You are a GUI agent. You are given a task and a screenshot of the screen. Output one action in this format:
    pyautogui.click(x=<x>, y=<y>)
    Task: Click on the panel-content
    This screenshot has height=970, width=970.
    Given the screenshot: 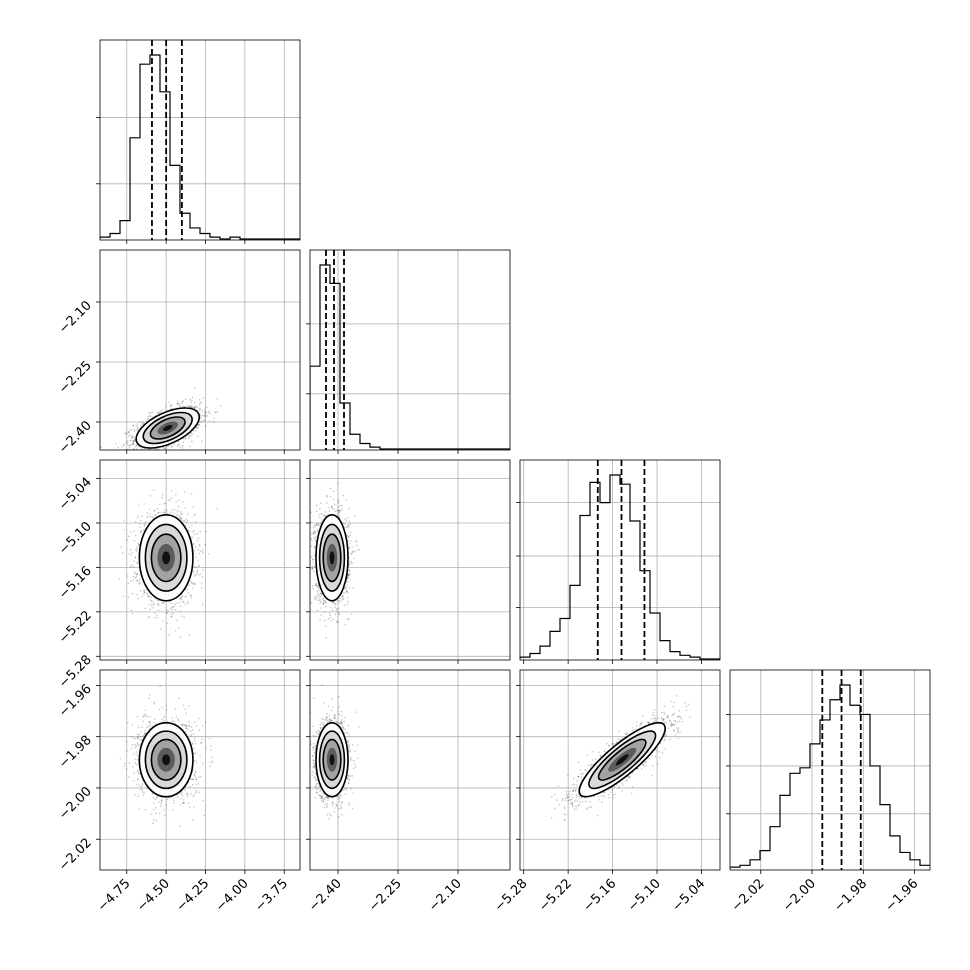 What is the action you would take?
    pyautogui.click(x=410, y=350)
    